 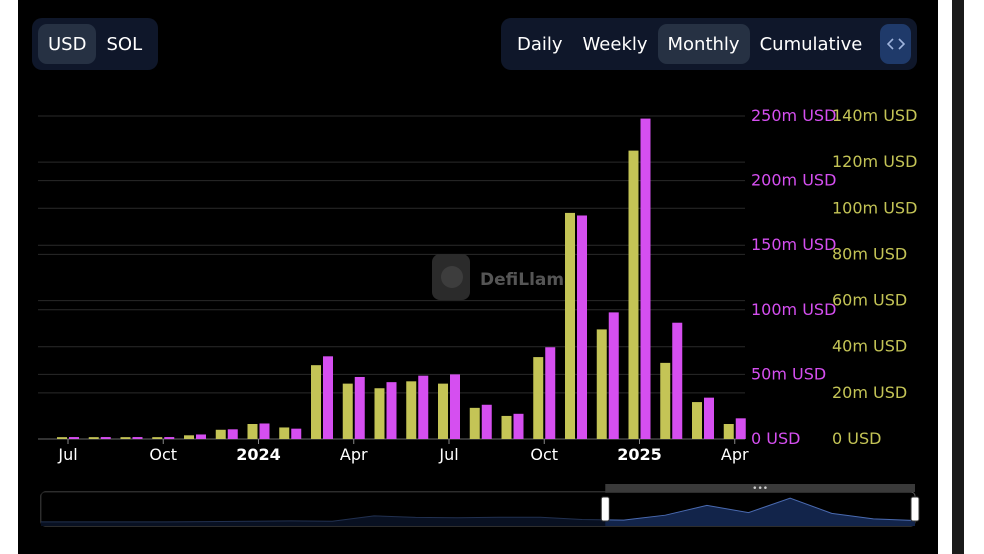 What do you see at coordinates (869, 253) in the screenshot?
I see `y-right-tick-label: 80m USD` at bounding box center [869, 253].